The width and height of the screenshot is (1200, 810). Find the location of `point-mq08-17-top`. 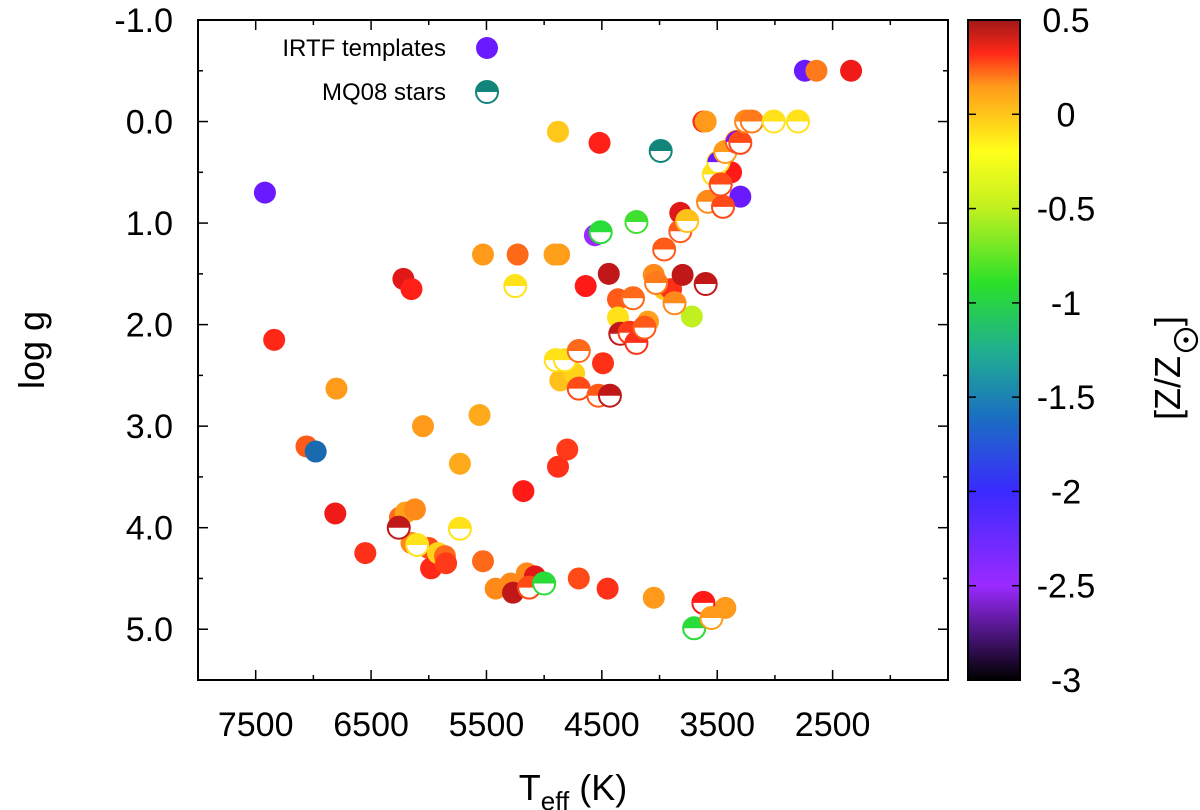

point-mq08-17-top is located at coordinates (636, 217).